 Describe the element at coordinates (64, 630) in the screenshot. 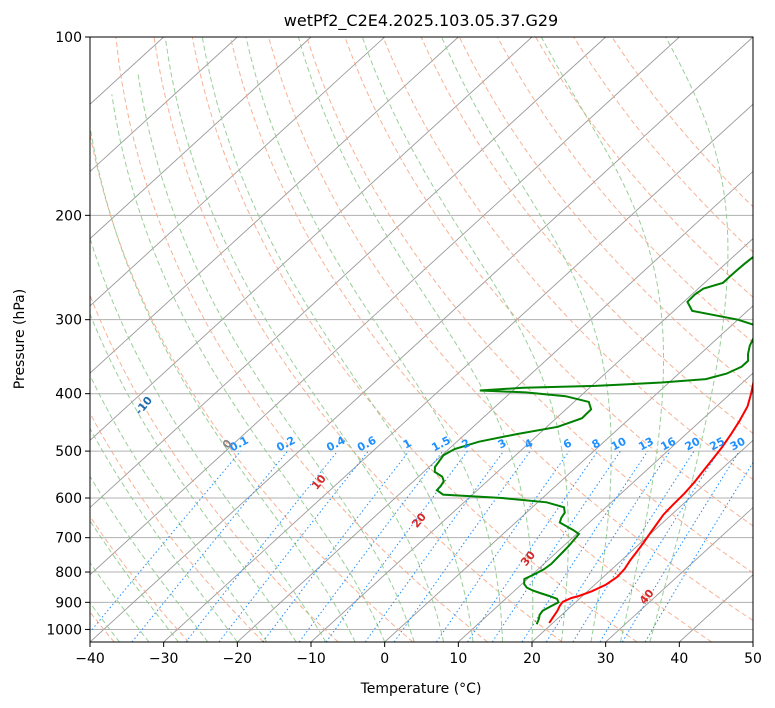

I see `y-tick-label: 1000` at that location.